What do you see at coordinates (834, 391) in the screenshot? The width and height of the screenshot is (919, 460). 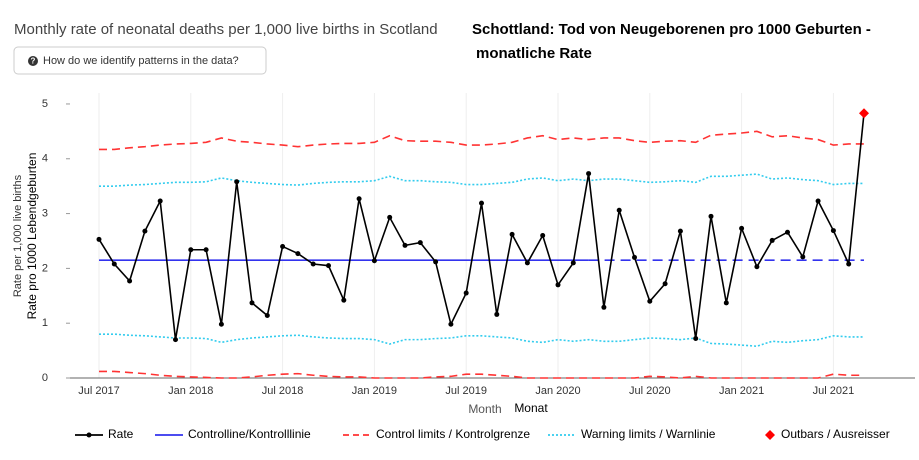 I see `x-tick-label: Jul 2021` at bounding box center [834, 391].